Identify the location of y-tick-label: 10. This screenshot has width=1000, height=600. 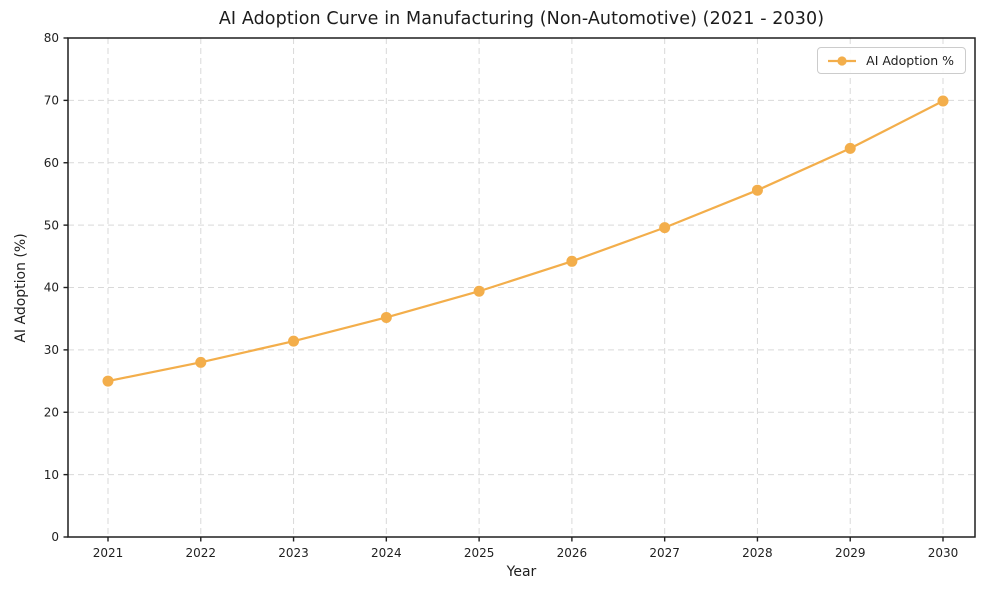
(51, 475).